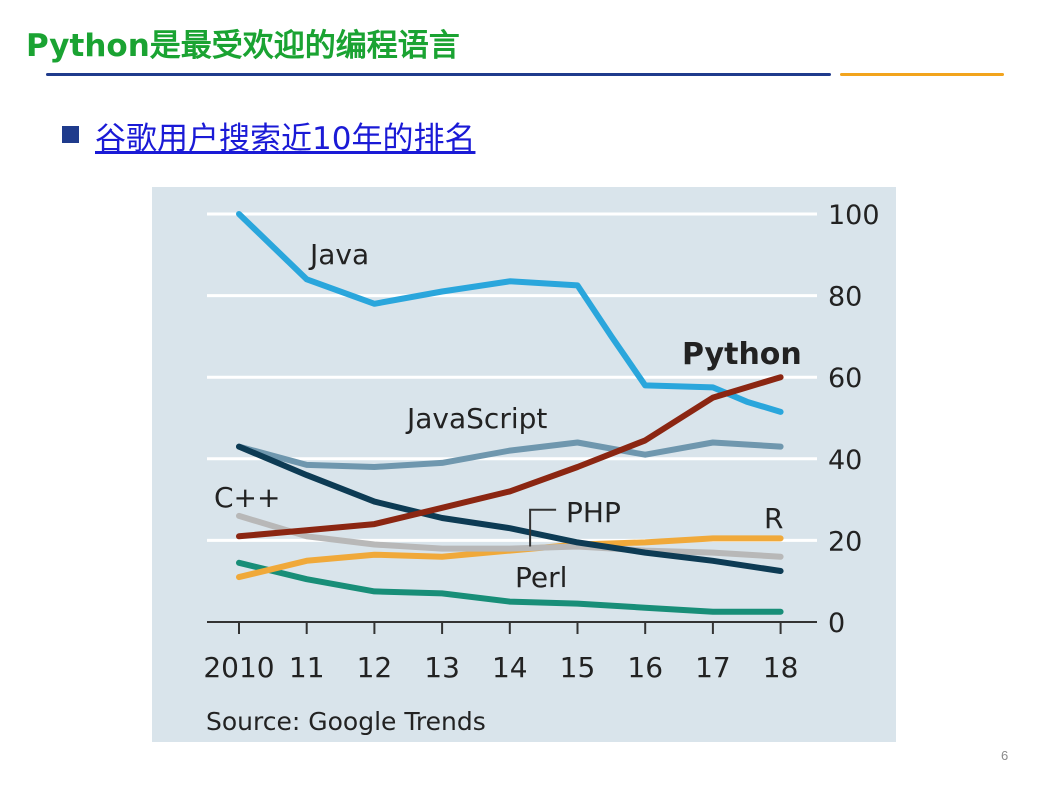 This screenshot has height=788, width=1050. I want to click on series-line-perl, so click(510, 587).